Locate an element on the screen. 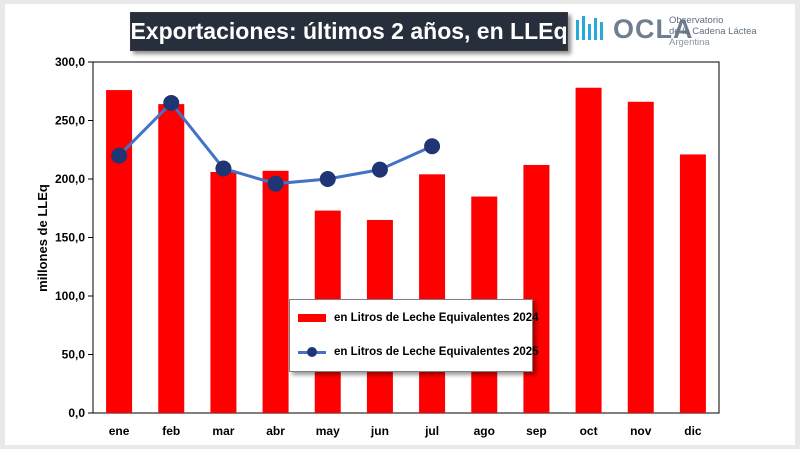  x-tick-label: nov is located at coordinates (641, 431).